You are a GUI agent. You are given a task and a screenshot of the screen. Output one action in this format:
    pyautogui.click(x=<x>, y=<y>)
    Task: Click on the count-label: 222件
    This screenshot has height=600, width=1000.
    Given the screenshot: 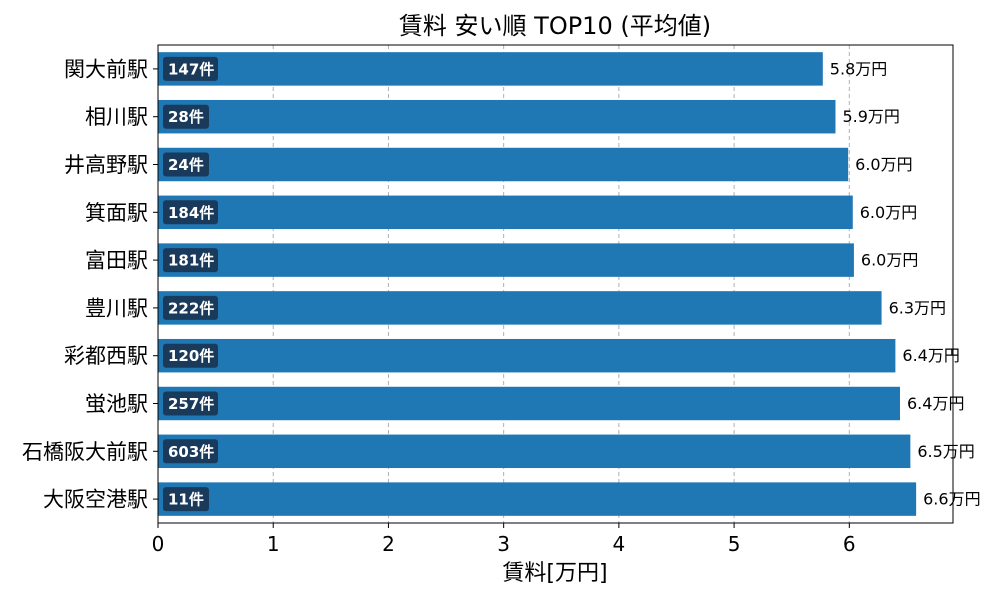 What is the action you would take?
    pyautogui.click(x=191, y=308)
    